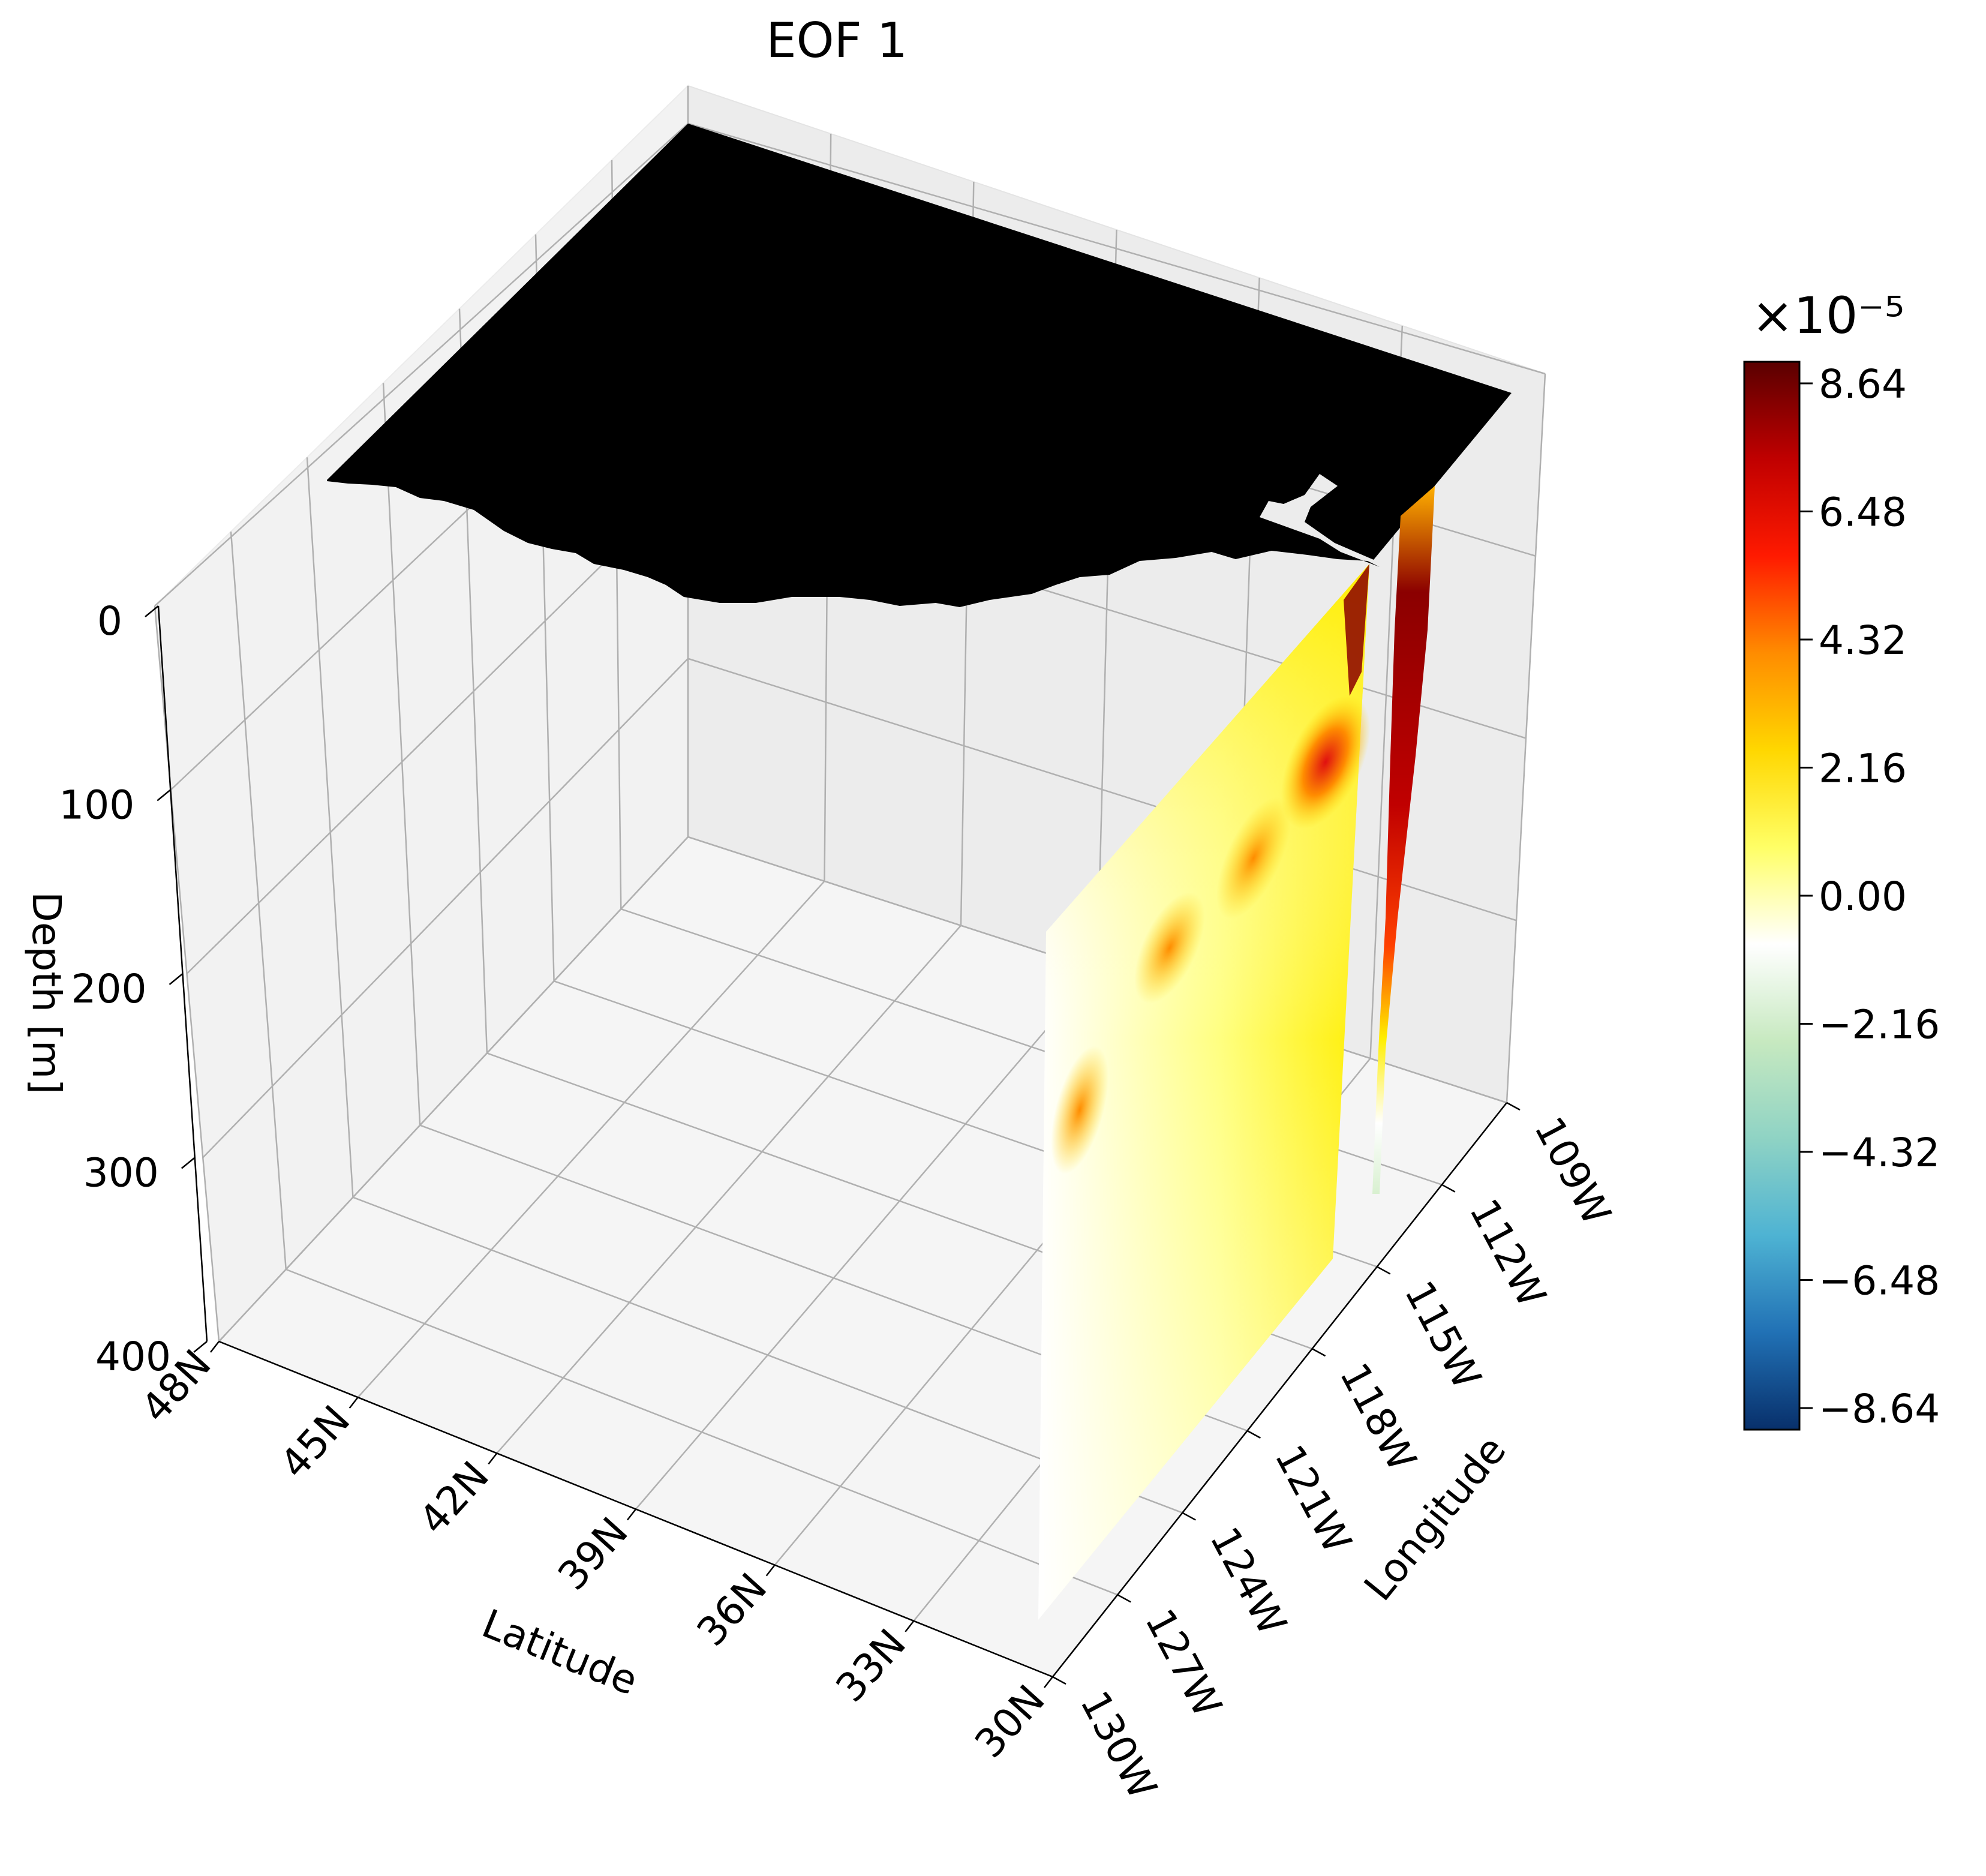 The height and width of the screenshot is (1876, 1986). What do you see at coordinates (871, 1666) in the screenshot?
I see `latitude-tick-label: 33N` at bounding box center [871, 1666].